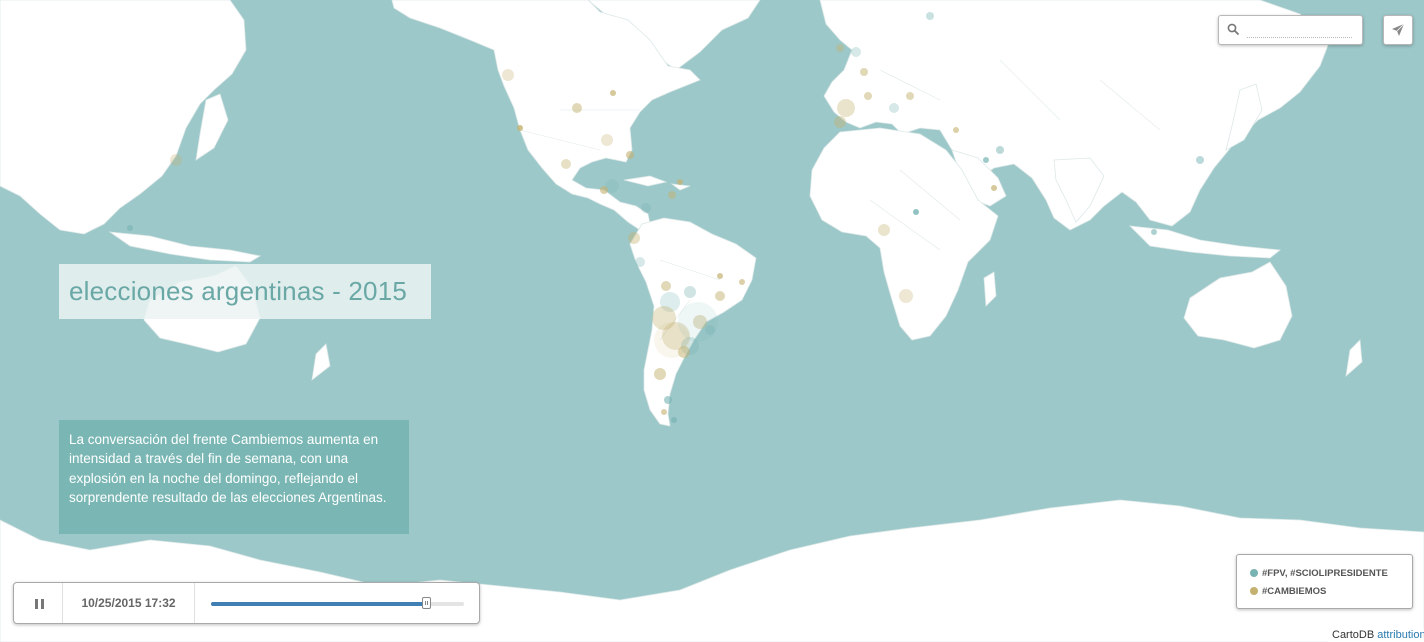 The height and width of the screenshot is (642, 1424). I want to click on japan-wrap, so click(212, 127).